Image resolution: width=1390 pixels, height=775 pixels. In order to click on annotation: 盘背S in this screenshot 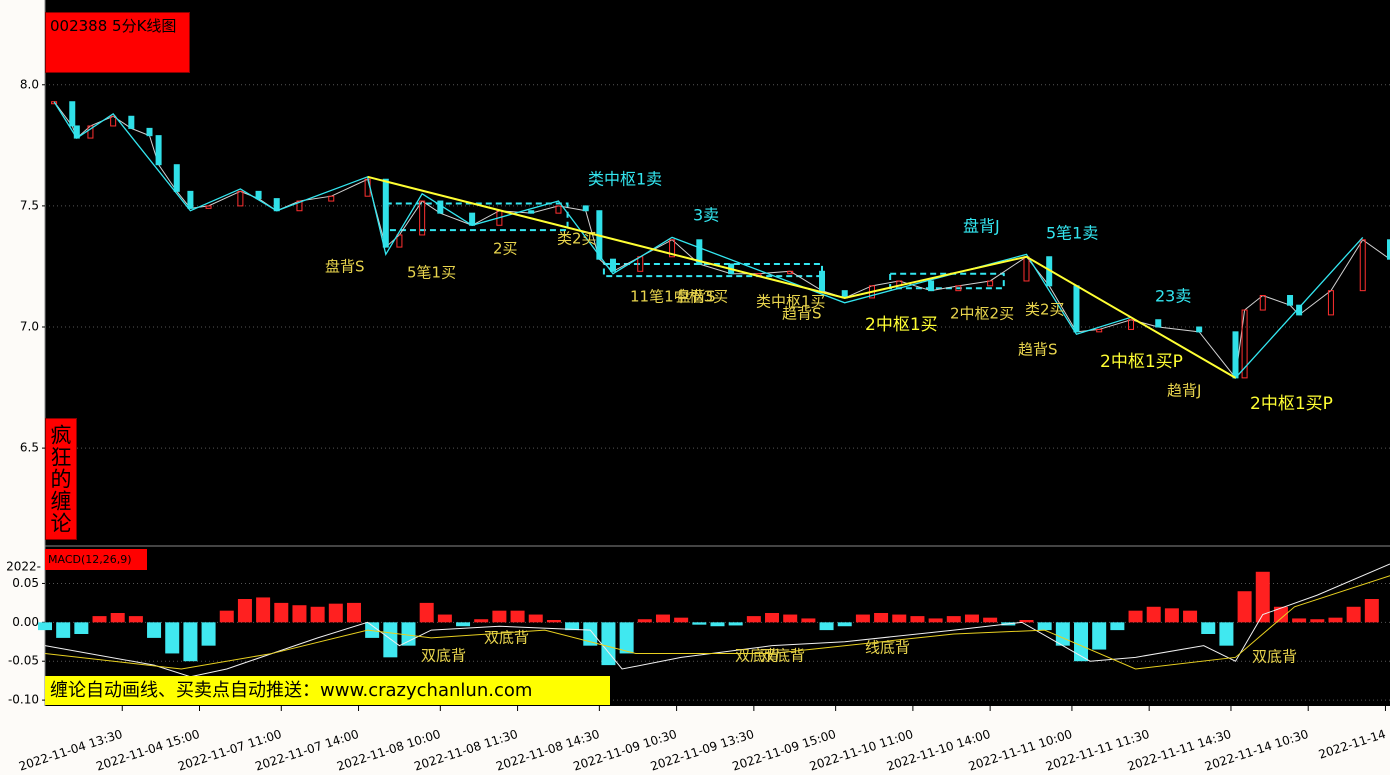, I will do `click(345, 267)`.